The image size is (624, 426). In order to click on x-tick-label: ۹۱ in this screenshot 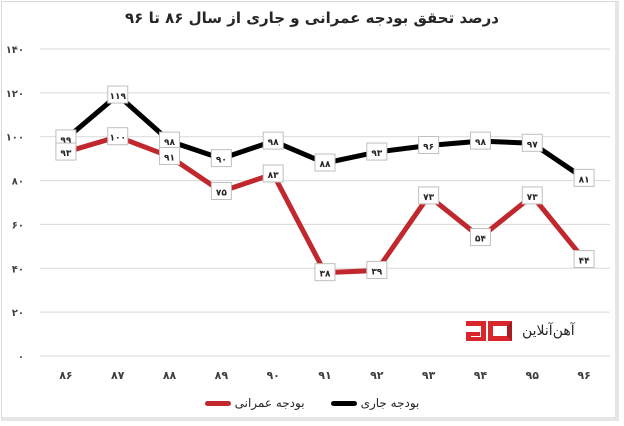, I will do `click(324, 375)`.